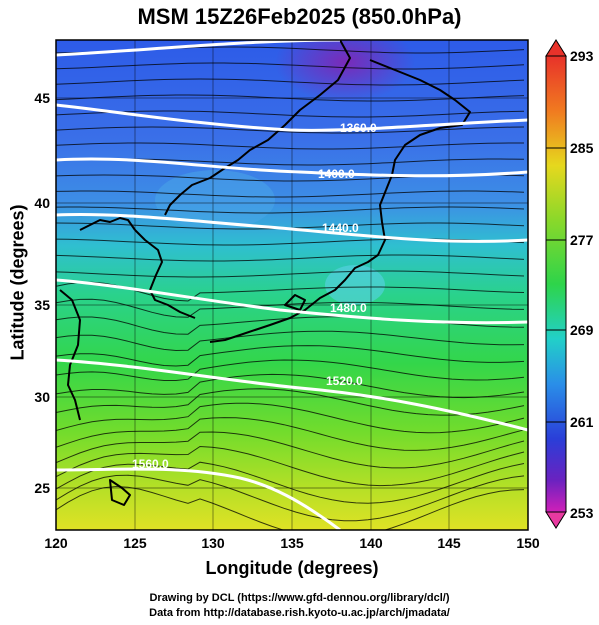 This screenshot has width=599, height=625. What do you see at coordinates (556, 284) in the screenshot?
I see `colorbar-gradient` at bounding box center [556, 284].